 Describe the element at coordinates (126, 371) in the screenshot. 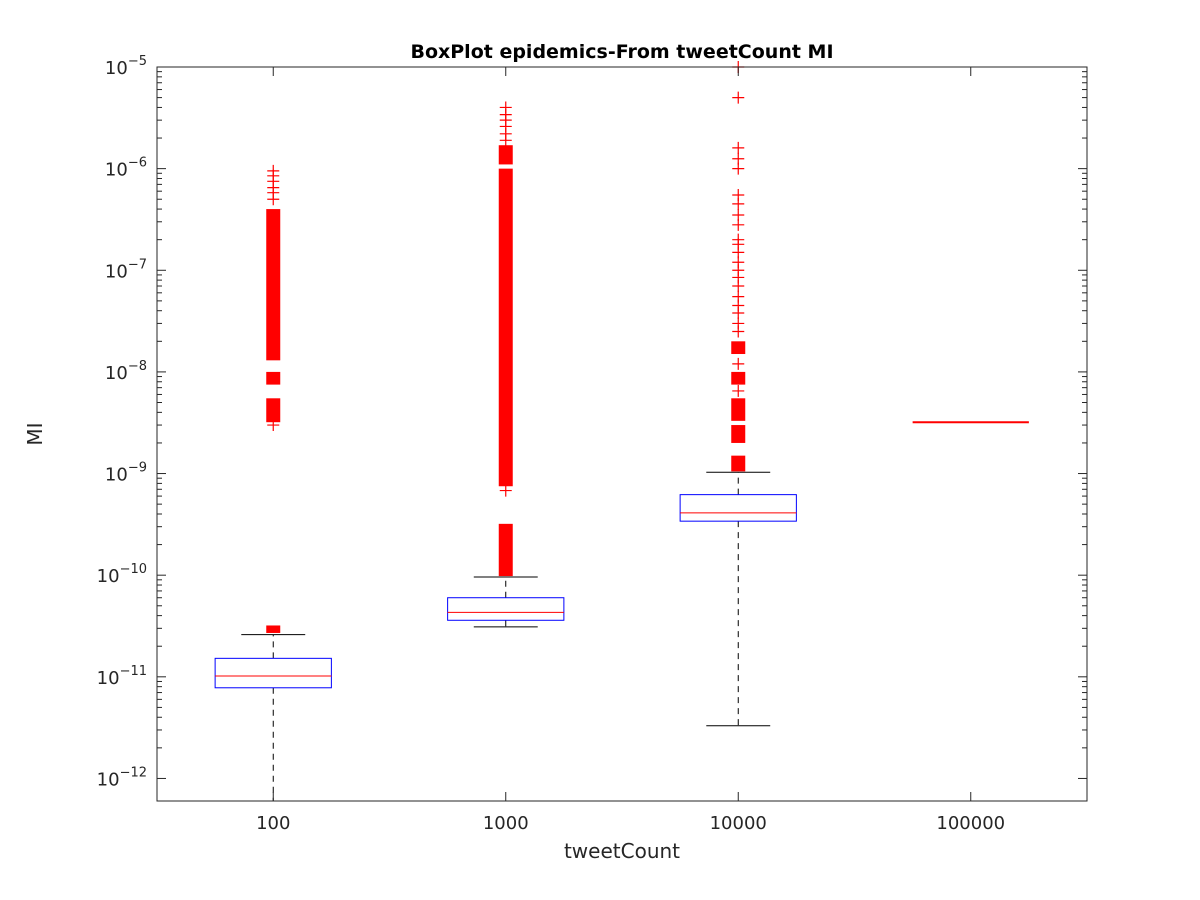

I see `y-tick-label: 10⁻⁸` at that location.